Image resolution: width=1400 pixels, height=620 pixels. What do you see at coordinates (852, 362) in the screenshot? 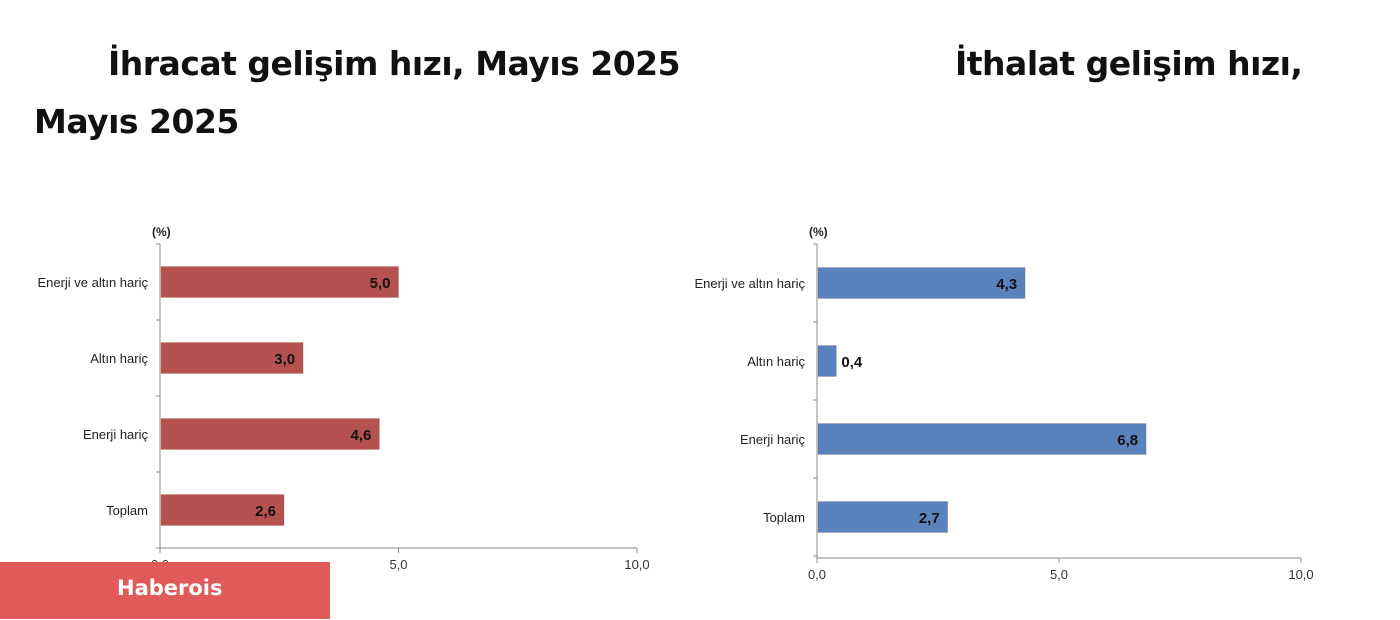
I see `import-data-label: 0,4` at bounding box center [852, 362].